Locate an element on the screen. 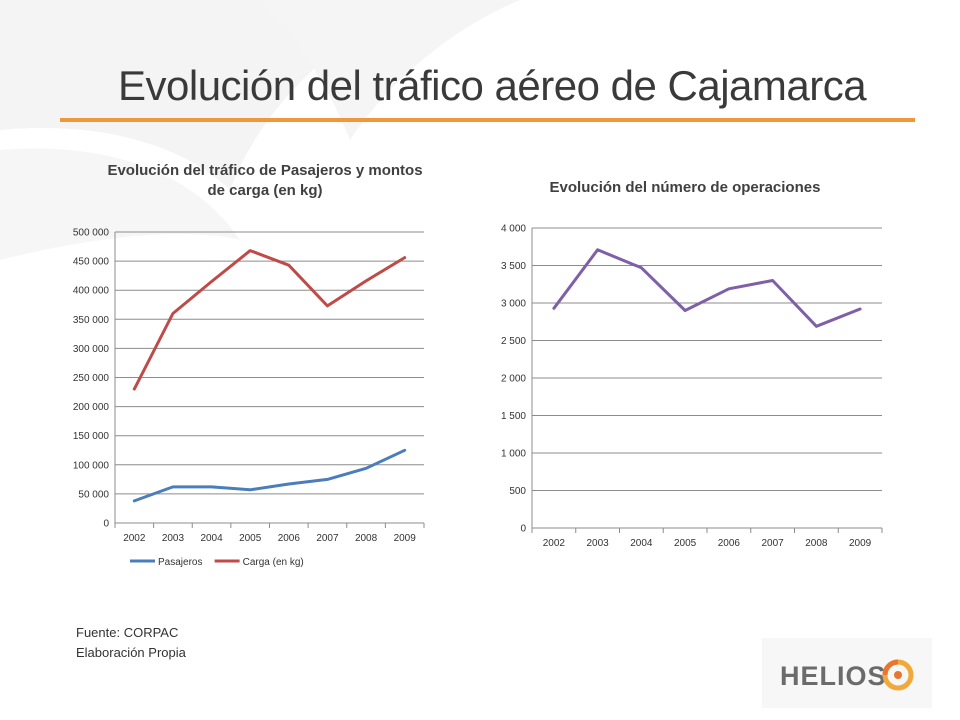  title-divider is located at coordinates (487, 120).